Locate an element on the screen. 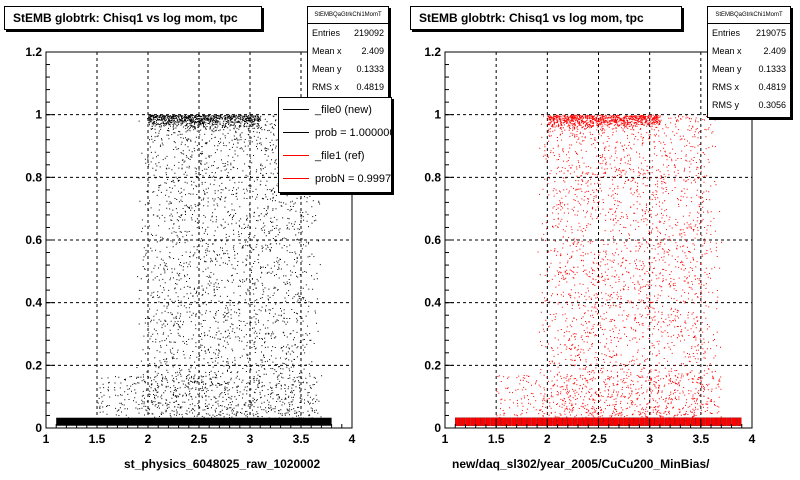 This screenshot has height=480, width=800. y-tick-label: 0.2 is located at coordinates (432, 365).